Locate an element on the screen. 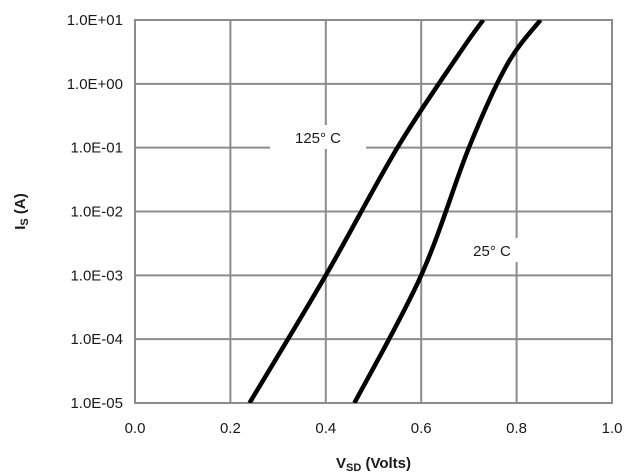 The height and width of the screenshot is (475, 637). y-axis-label: IS (A) is located at coordinates (21, 211).